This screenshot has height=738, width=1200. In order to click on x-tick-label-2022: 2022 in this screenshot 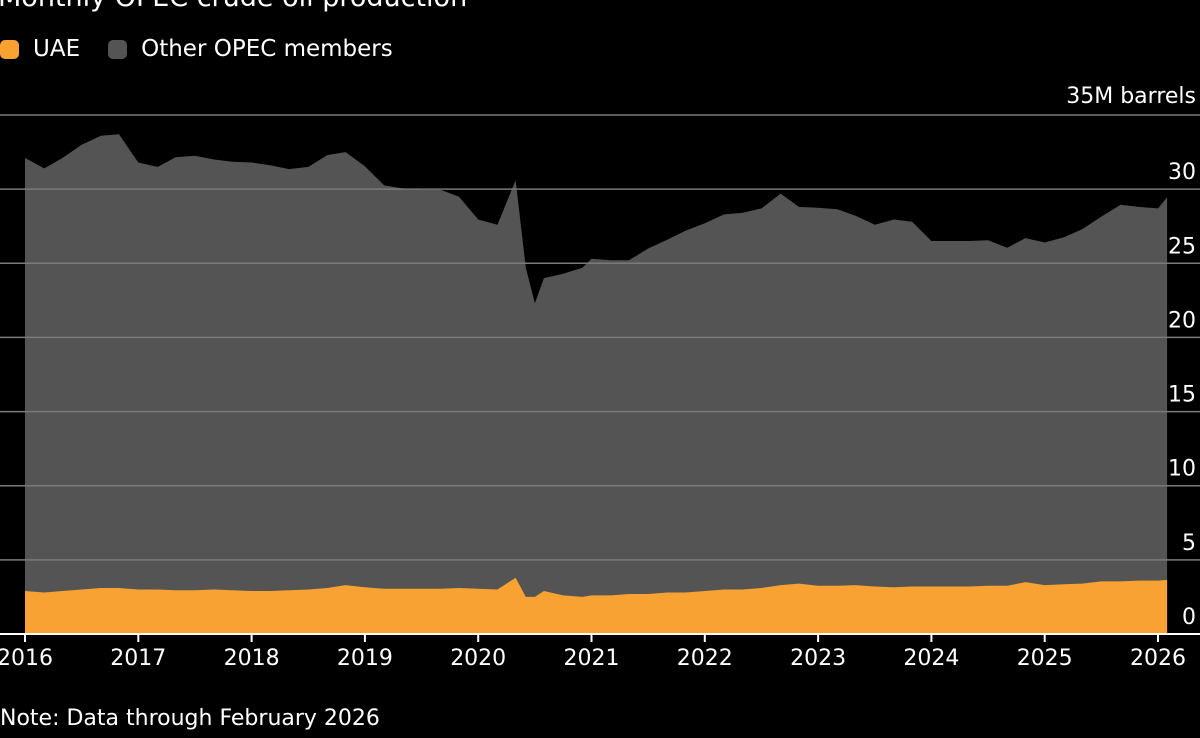, I will do `click(705, 658)`.